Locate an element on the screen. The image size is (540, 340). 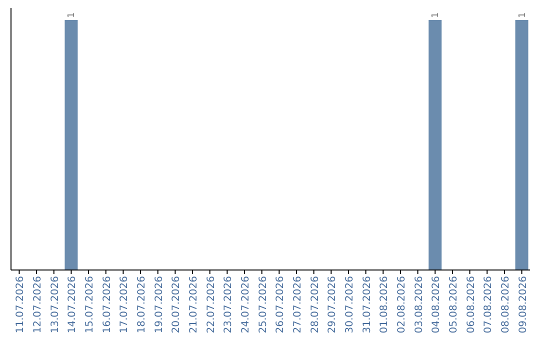
x-tick-label: 03.08.2026 is located at coordinates (419, 305).